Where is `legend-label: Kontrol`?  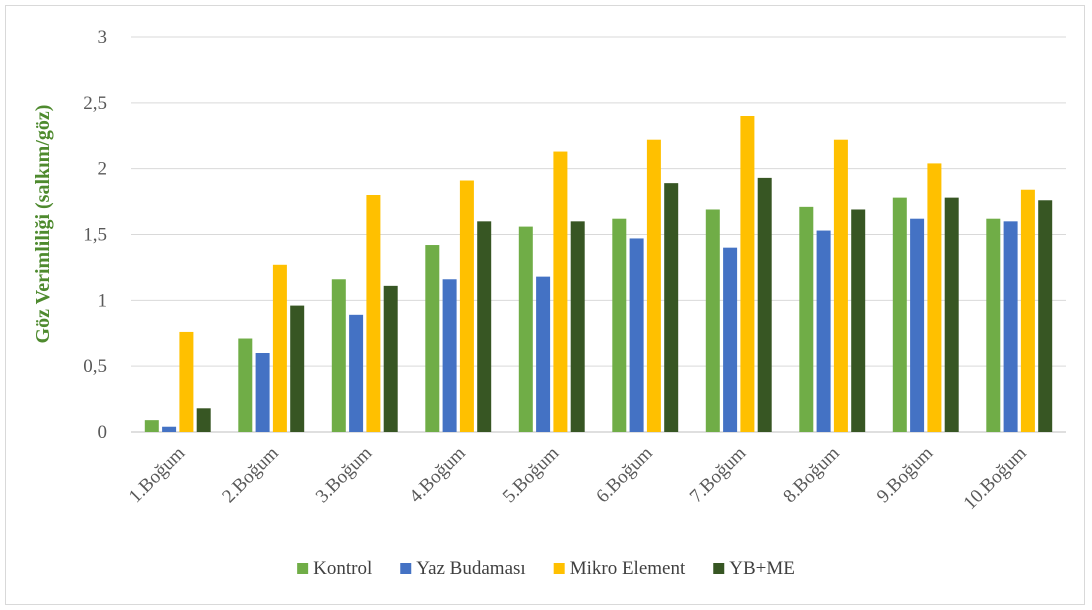 legend-label: Kontrol is located at coordinates (342, 568).